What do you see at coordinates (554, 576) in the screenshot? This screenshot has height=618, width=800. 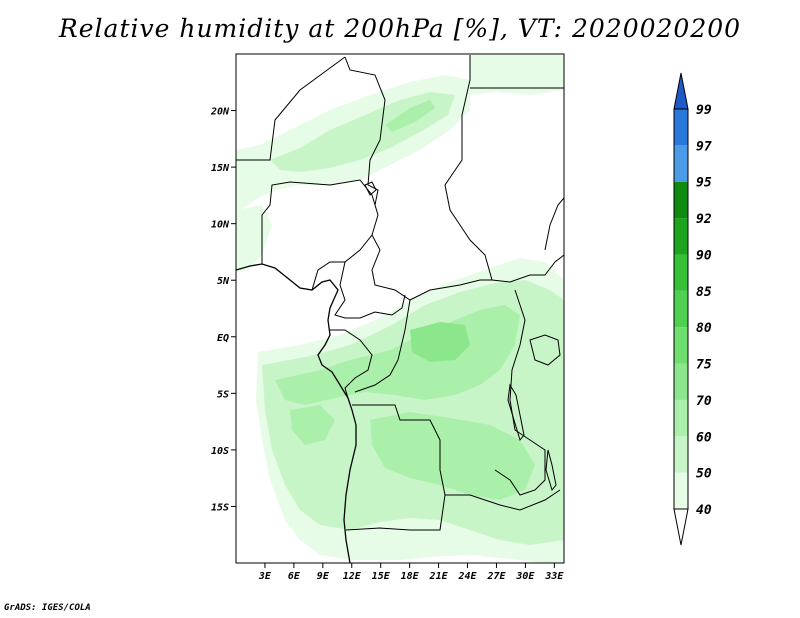 I see `lon-tick-label: 33E` at bounding box center [554, 576].